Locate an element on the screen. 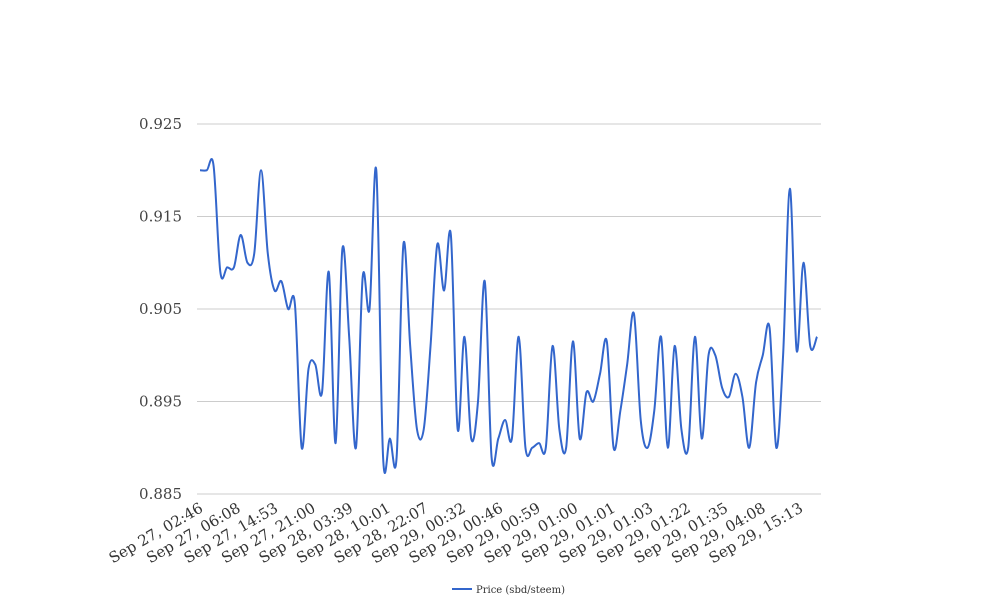 Image resolution: width=1008 pixels, height=616 pixels. y-tick-label: 0.885 is located at coordinates (160, 494).